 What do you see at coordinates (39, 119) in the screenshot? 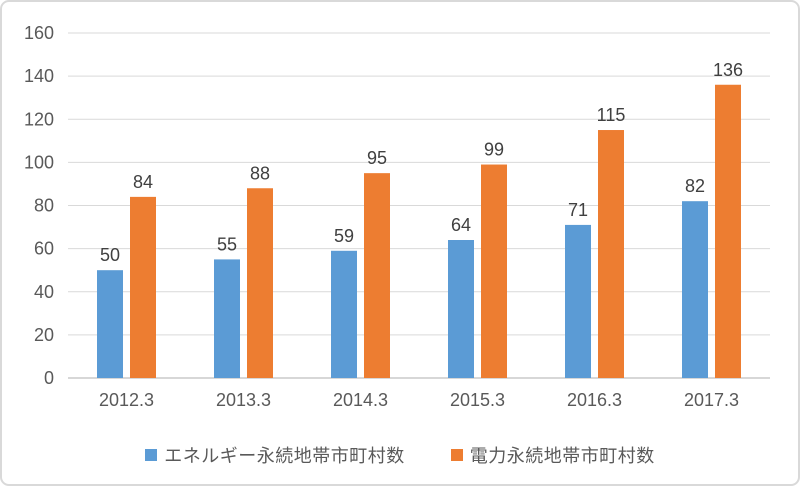
I see `y-tick-label-120: 120` at bounding box center [39, 119].